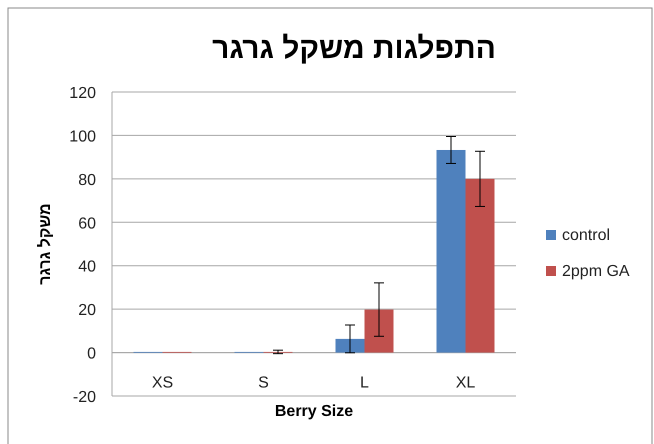 The height and width of the screenshot is (444, 654). I want to click on x-tick-label: L, so click(365, 383).